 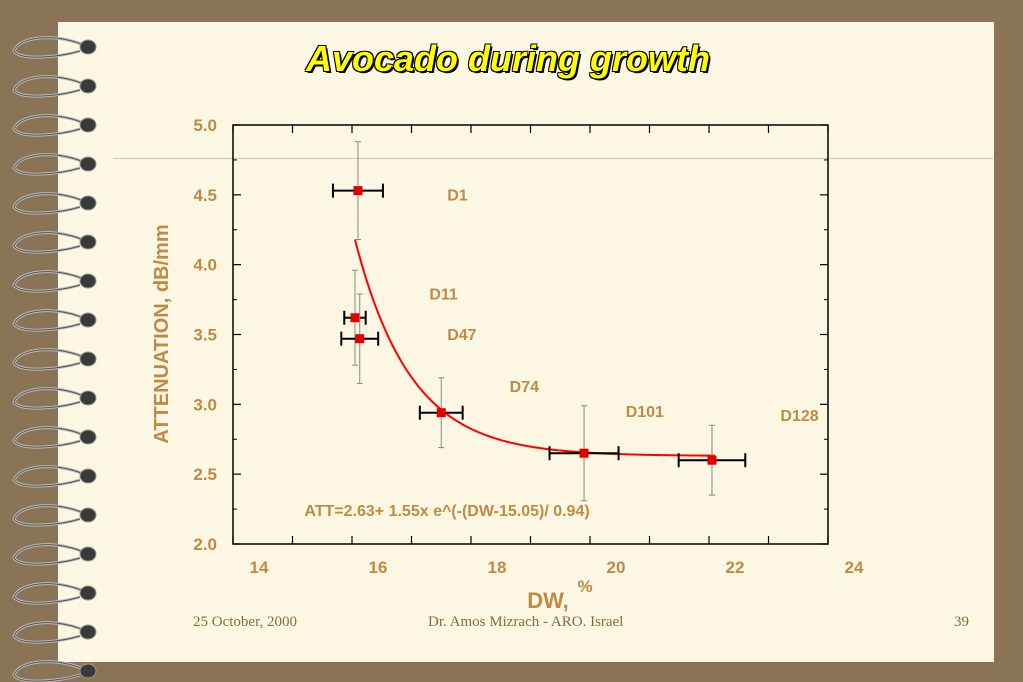 I want to click on x-tick-label: 18, so click(x=497, y=567).